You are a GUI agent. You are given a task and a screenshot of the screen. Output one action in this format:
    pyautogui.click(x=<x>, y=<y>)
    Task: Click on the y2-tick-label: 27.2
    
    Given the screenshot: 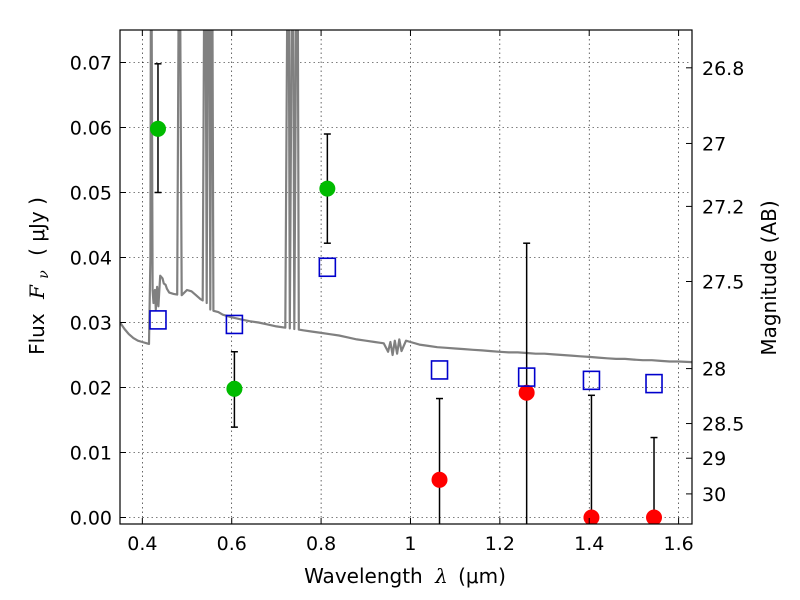 What is the action you would take?
    pyautogui.click(x=723, y=207)
    